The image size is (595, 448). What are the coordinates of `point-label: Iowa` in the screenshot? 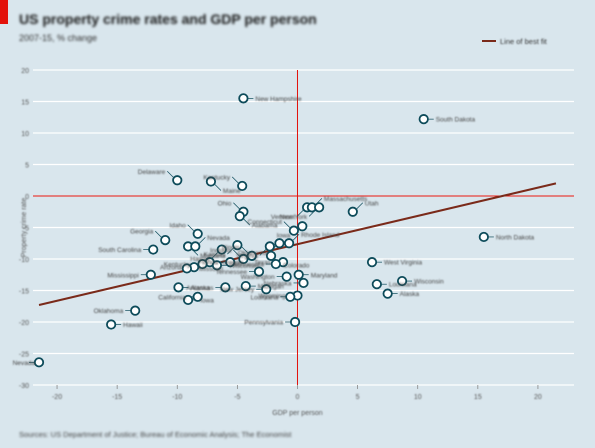 It's located at (284, 236).